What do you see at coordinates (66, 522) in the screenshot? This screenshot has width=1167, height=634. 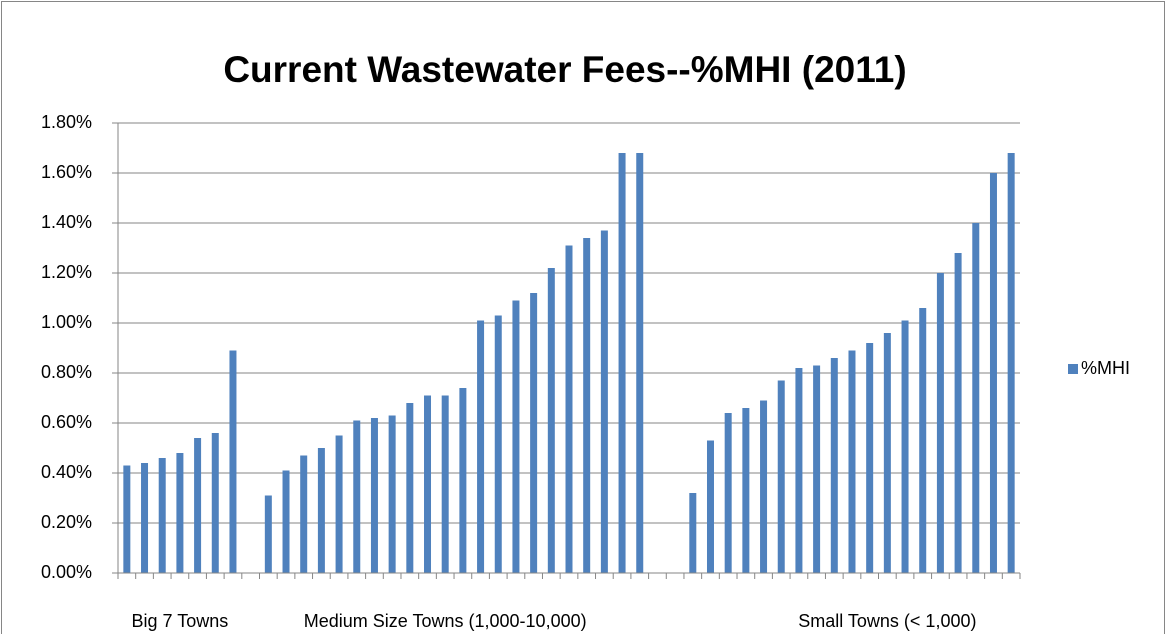 I see `y-tick-label: 0.20%` at bounding box center [66, 522].